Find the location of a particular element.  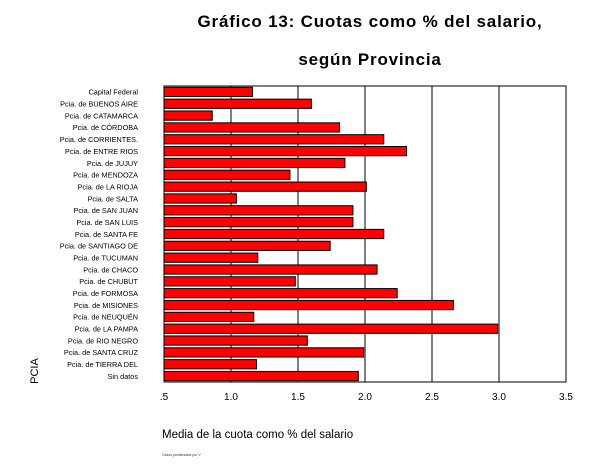

category-label: Pcia. de CATAMARCA is located at coordinates (101, 115).